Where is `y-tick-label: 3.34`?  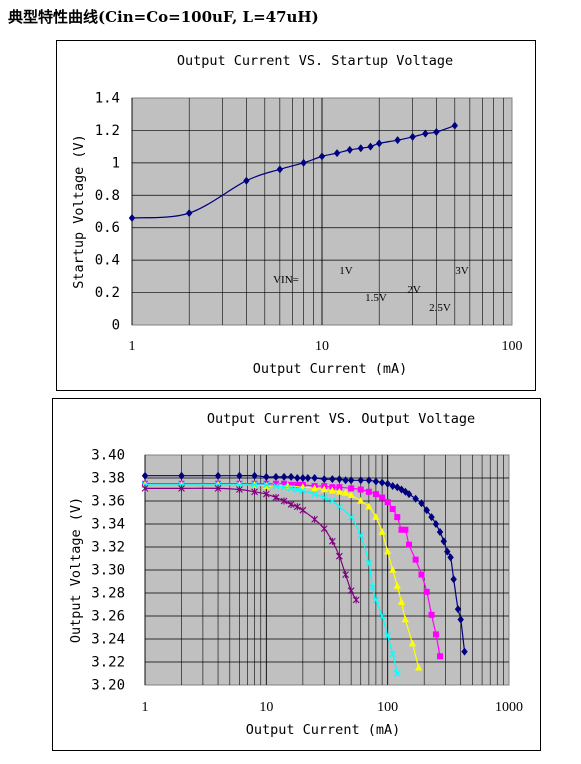
y-tick-label: 3.34 is located at coordinates (108, 525).